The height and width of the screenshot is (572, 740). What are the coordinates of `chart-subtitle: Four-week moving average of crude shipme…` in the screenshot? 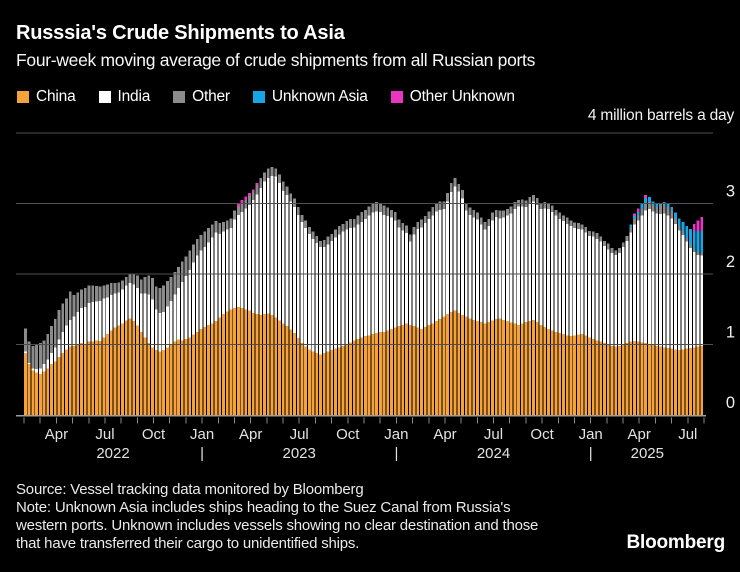 It's located at (276, 60).